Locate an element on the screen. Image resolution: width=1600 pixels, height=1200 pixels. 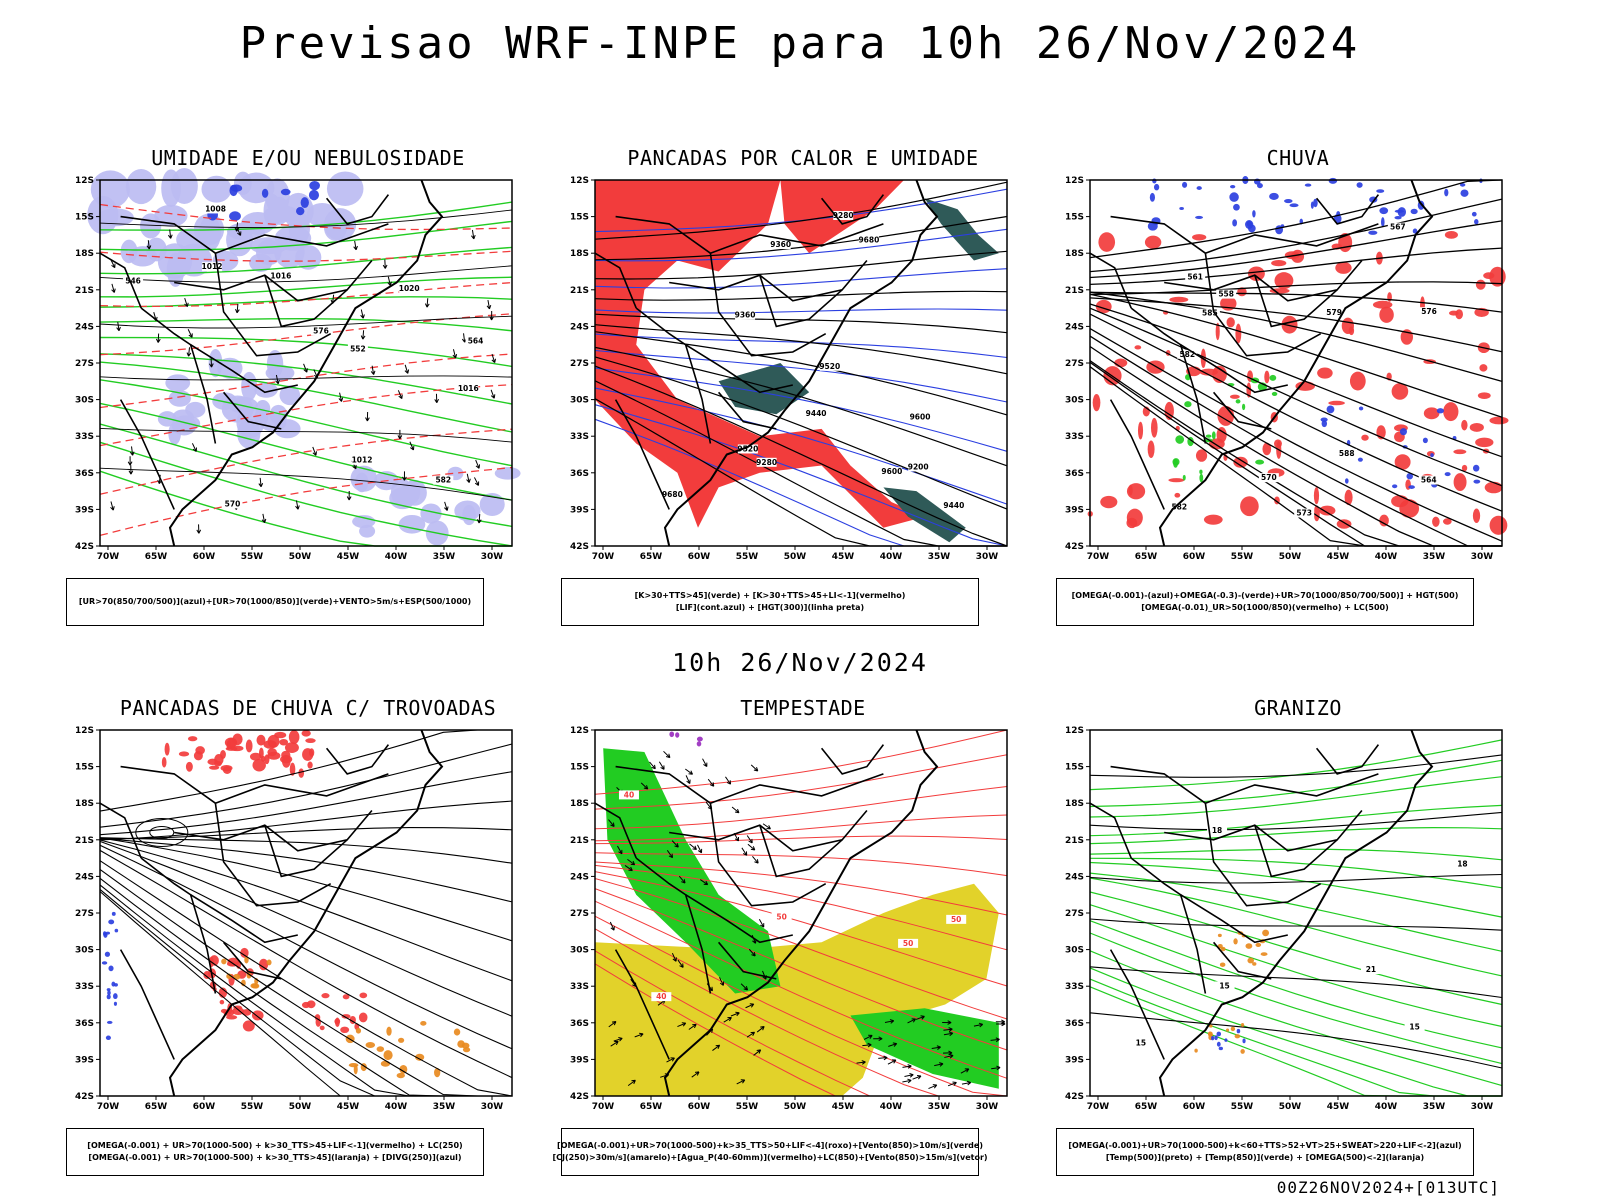
lon-tick-label: 30W is located at coordinates (987, 1107).